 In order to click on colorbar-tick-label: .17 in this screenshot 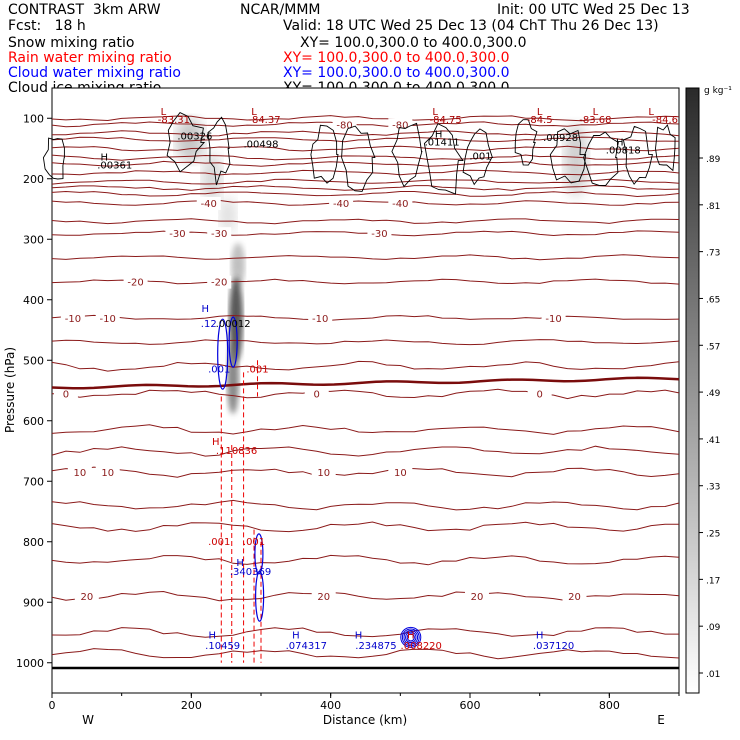, I will do `click(713, 581)`.